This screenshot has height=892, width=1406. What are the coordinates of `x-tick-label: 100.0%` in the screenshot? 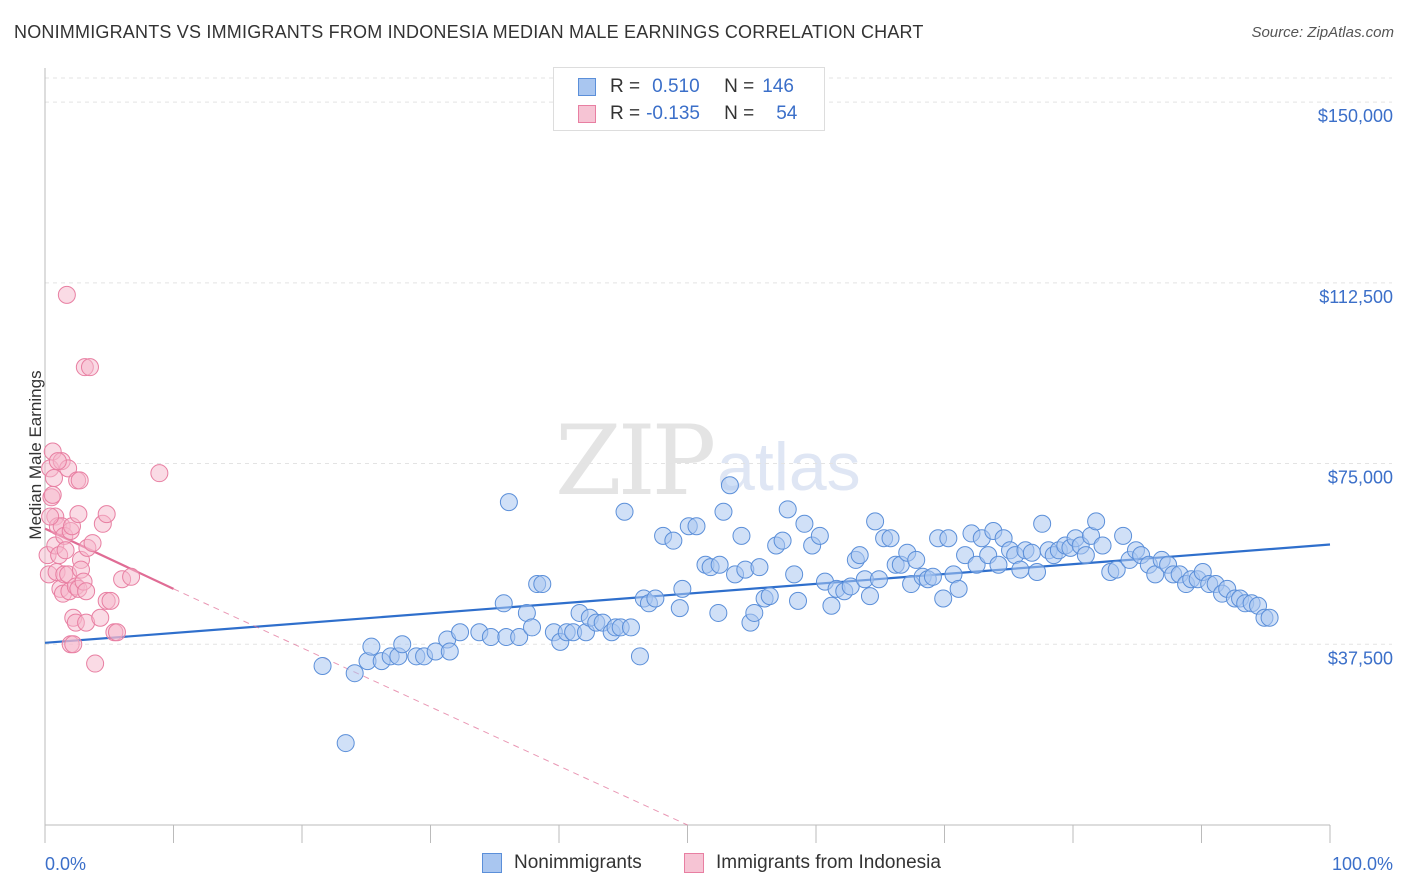 It's located at (1362, 864).